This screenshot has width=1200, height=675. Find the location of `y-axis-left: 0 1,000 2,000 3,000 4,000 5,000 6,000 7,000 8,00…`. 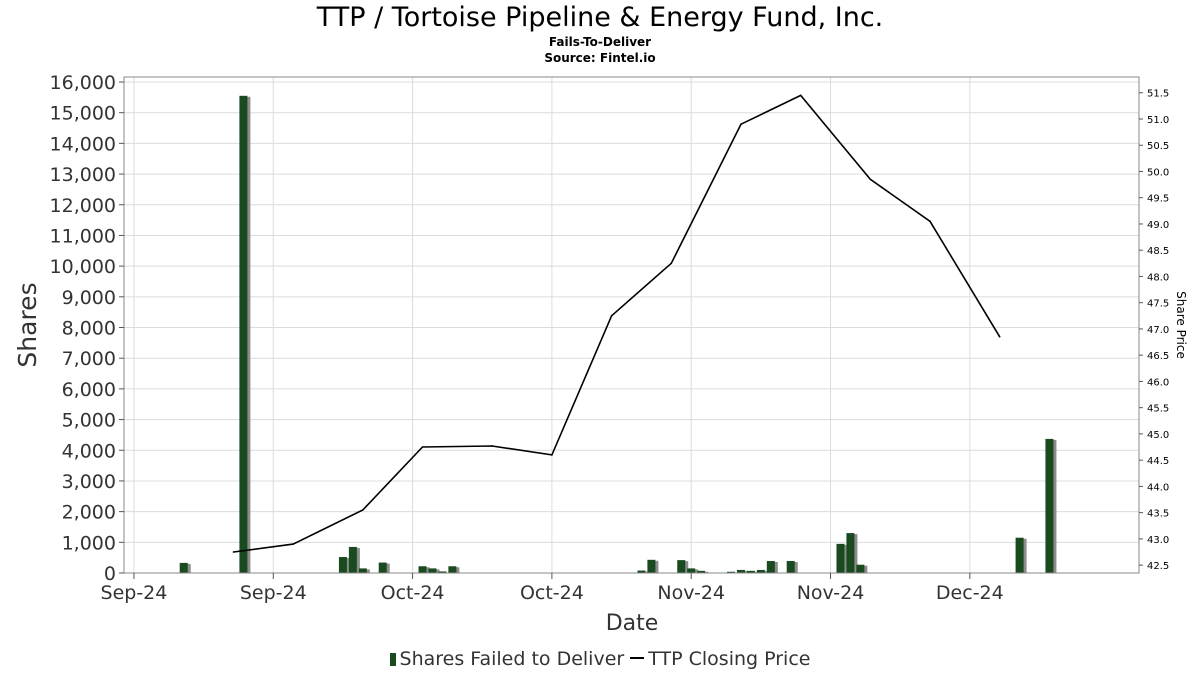

y-axis-left: 0 1,000 2,000 3,000 4,000 5,000 6,000 7,000 8,00… is located at coordinates (87, 328).